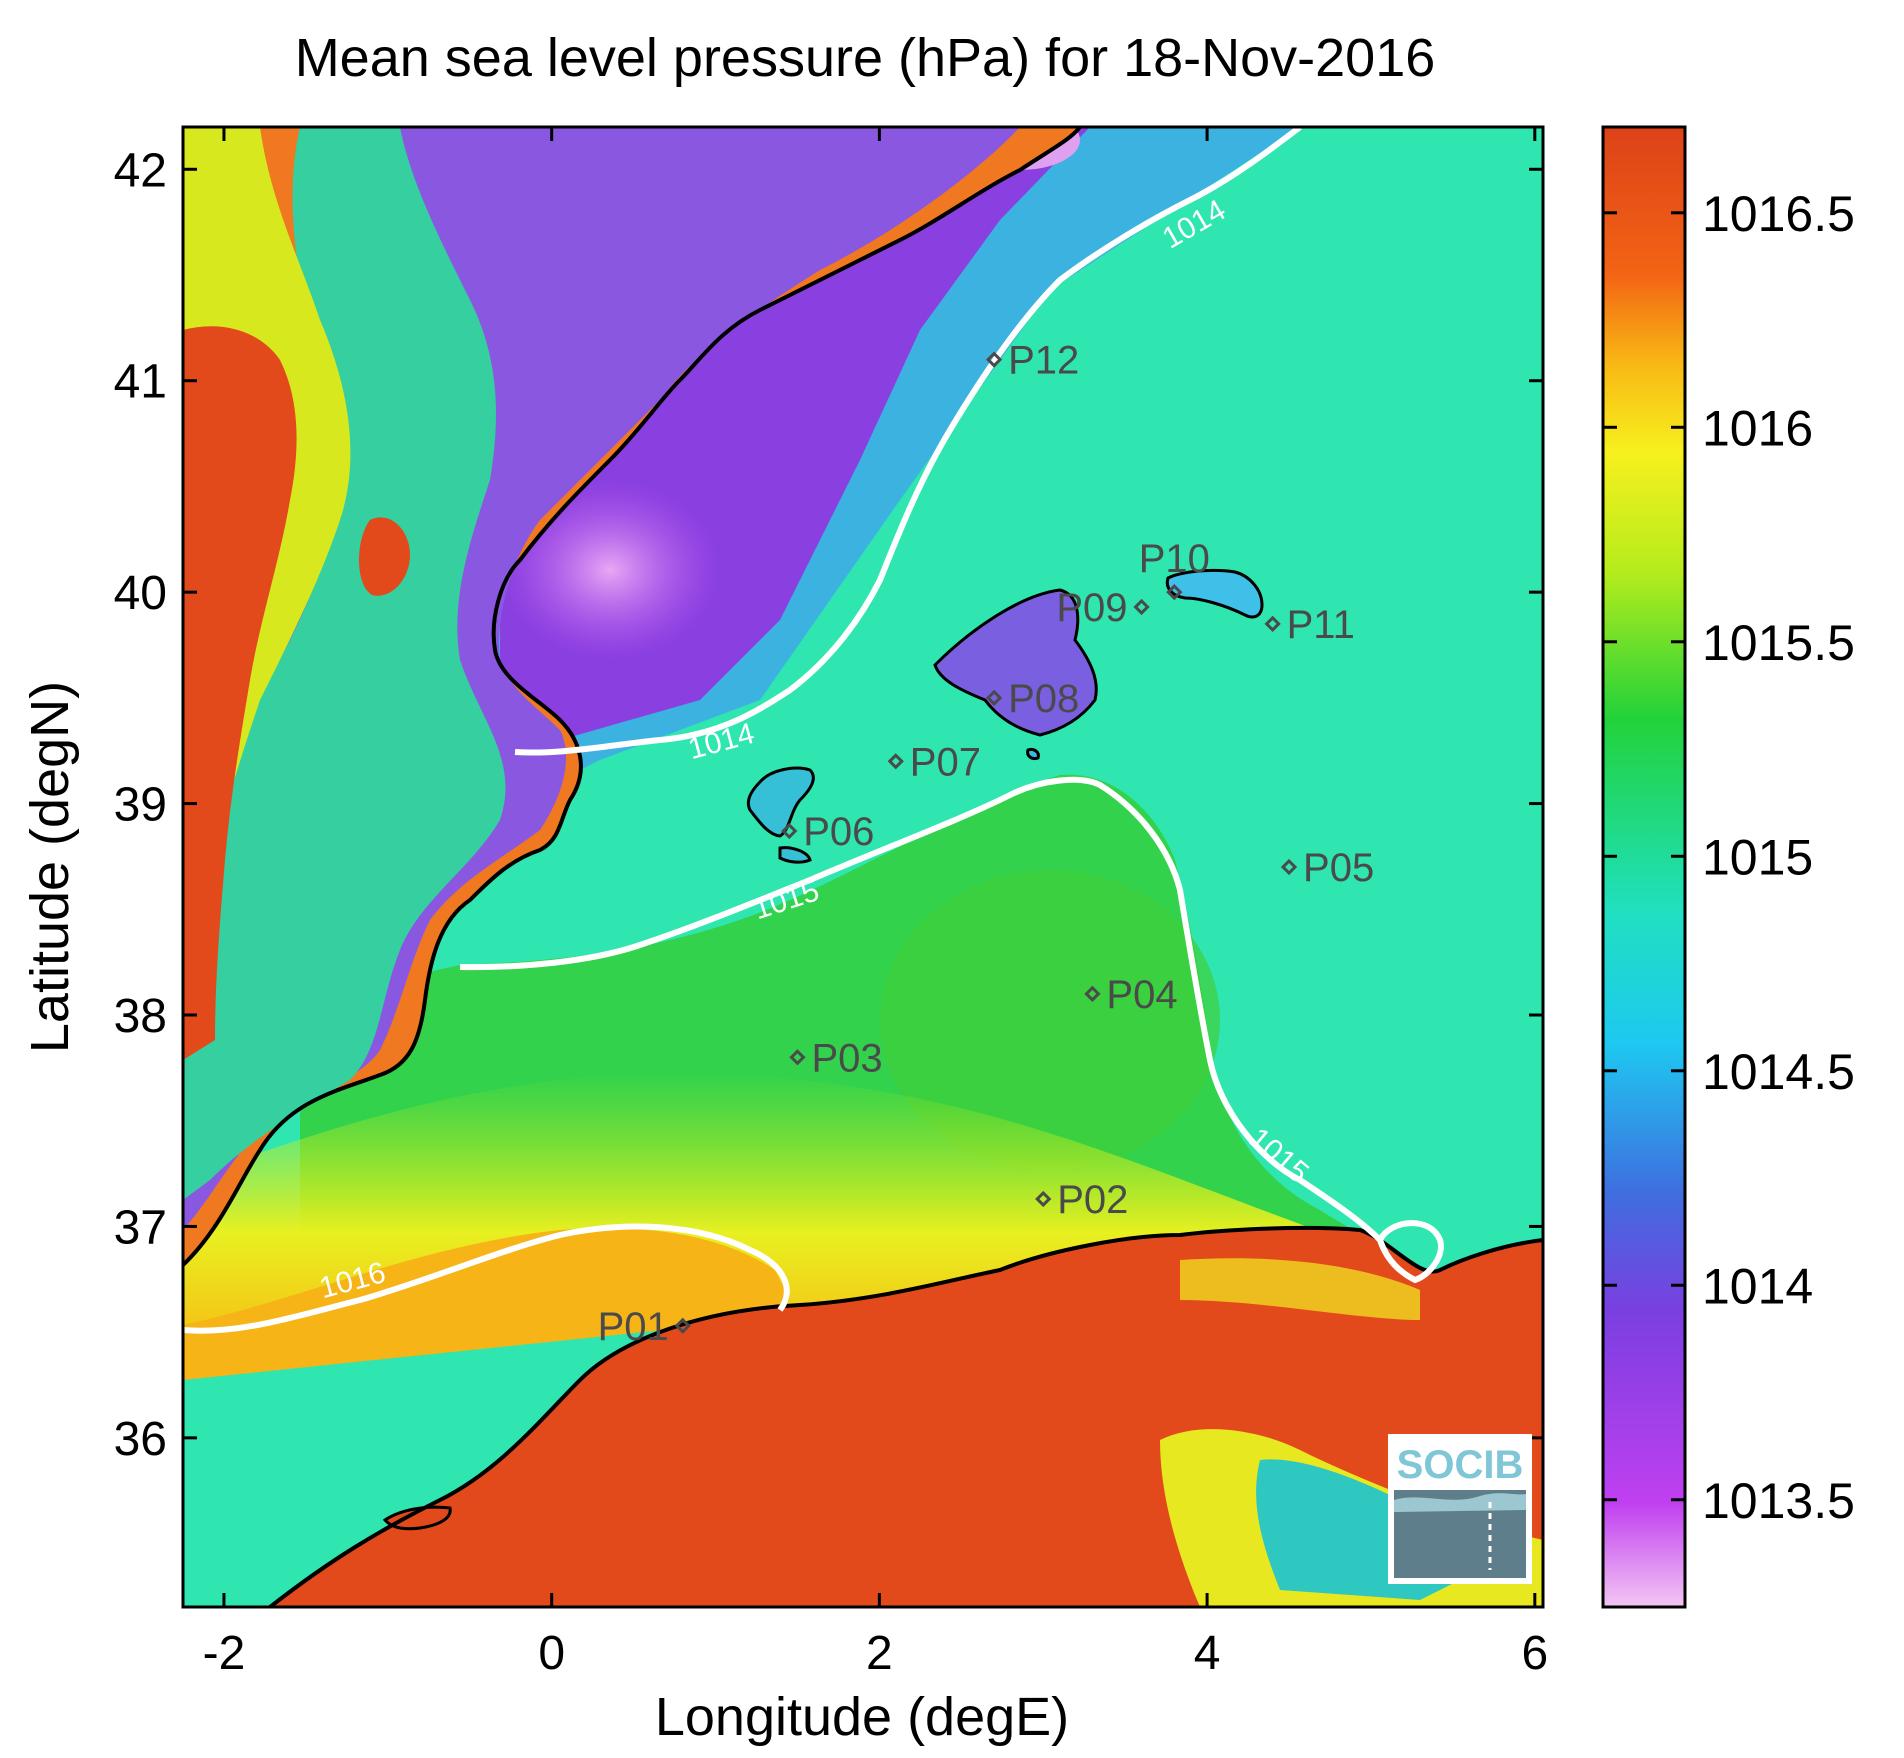  I want to click on station-p10: P10, so click(1174, 569).